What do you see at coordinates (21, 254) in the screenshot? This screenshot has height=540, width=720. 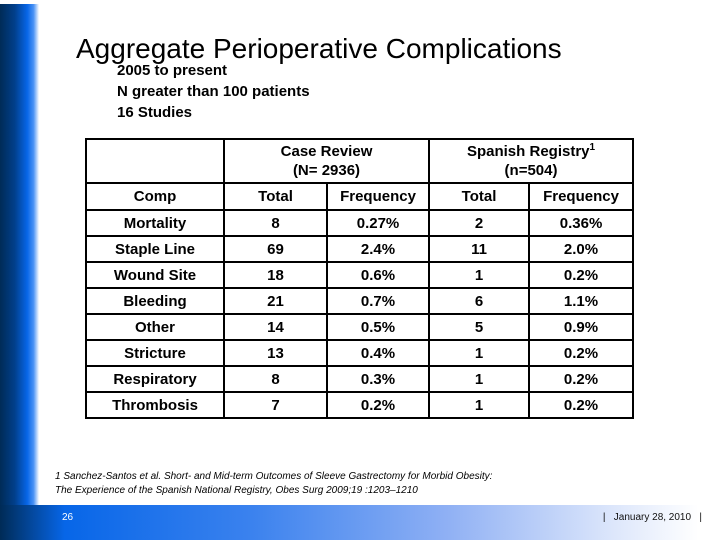 I see `left-accent-bar` at bounding box center [21, 254].